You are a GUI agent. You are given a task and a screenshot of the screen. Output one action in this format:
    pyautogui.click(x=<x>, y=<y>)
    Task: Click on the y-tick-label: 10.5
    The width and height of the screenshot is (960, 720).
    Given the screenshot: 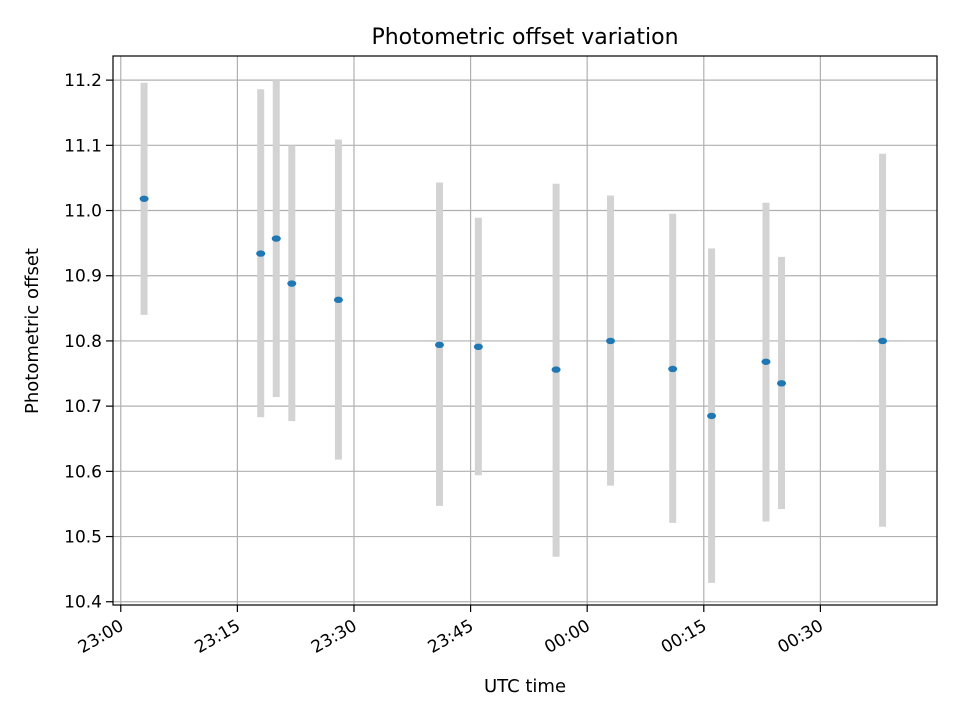 What is the action you would take?
    pyautogui.click(x=83, y=538)
    